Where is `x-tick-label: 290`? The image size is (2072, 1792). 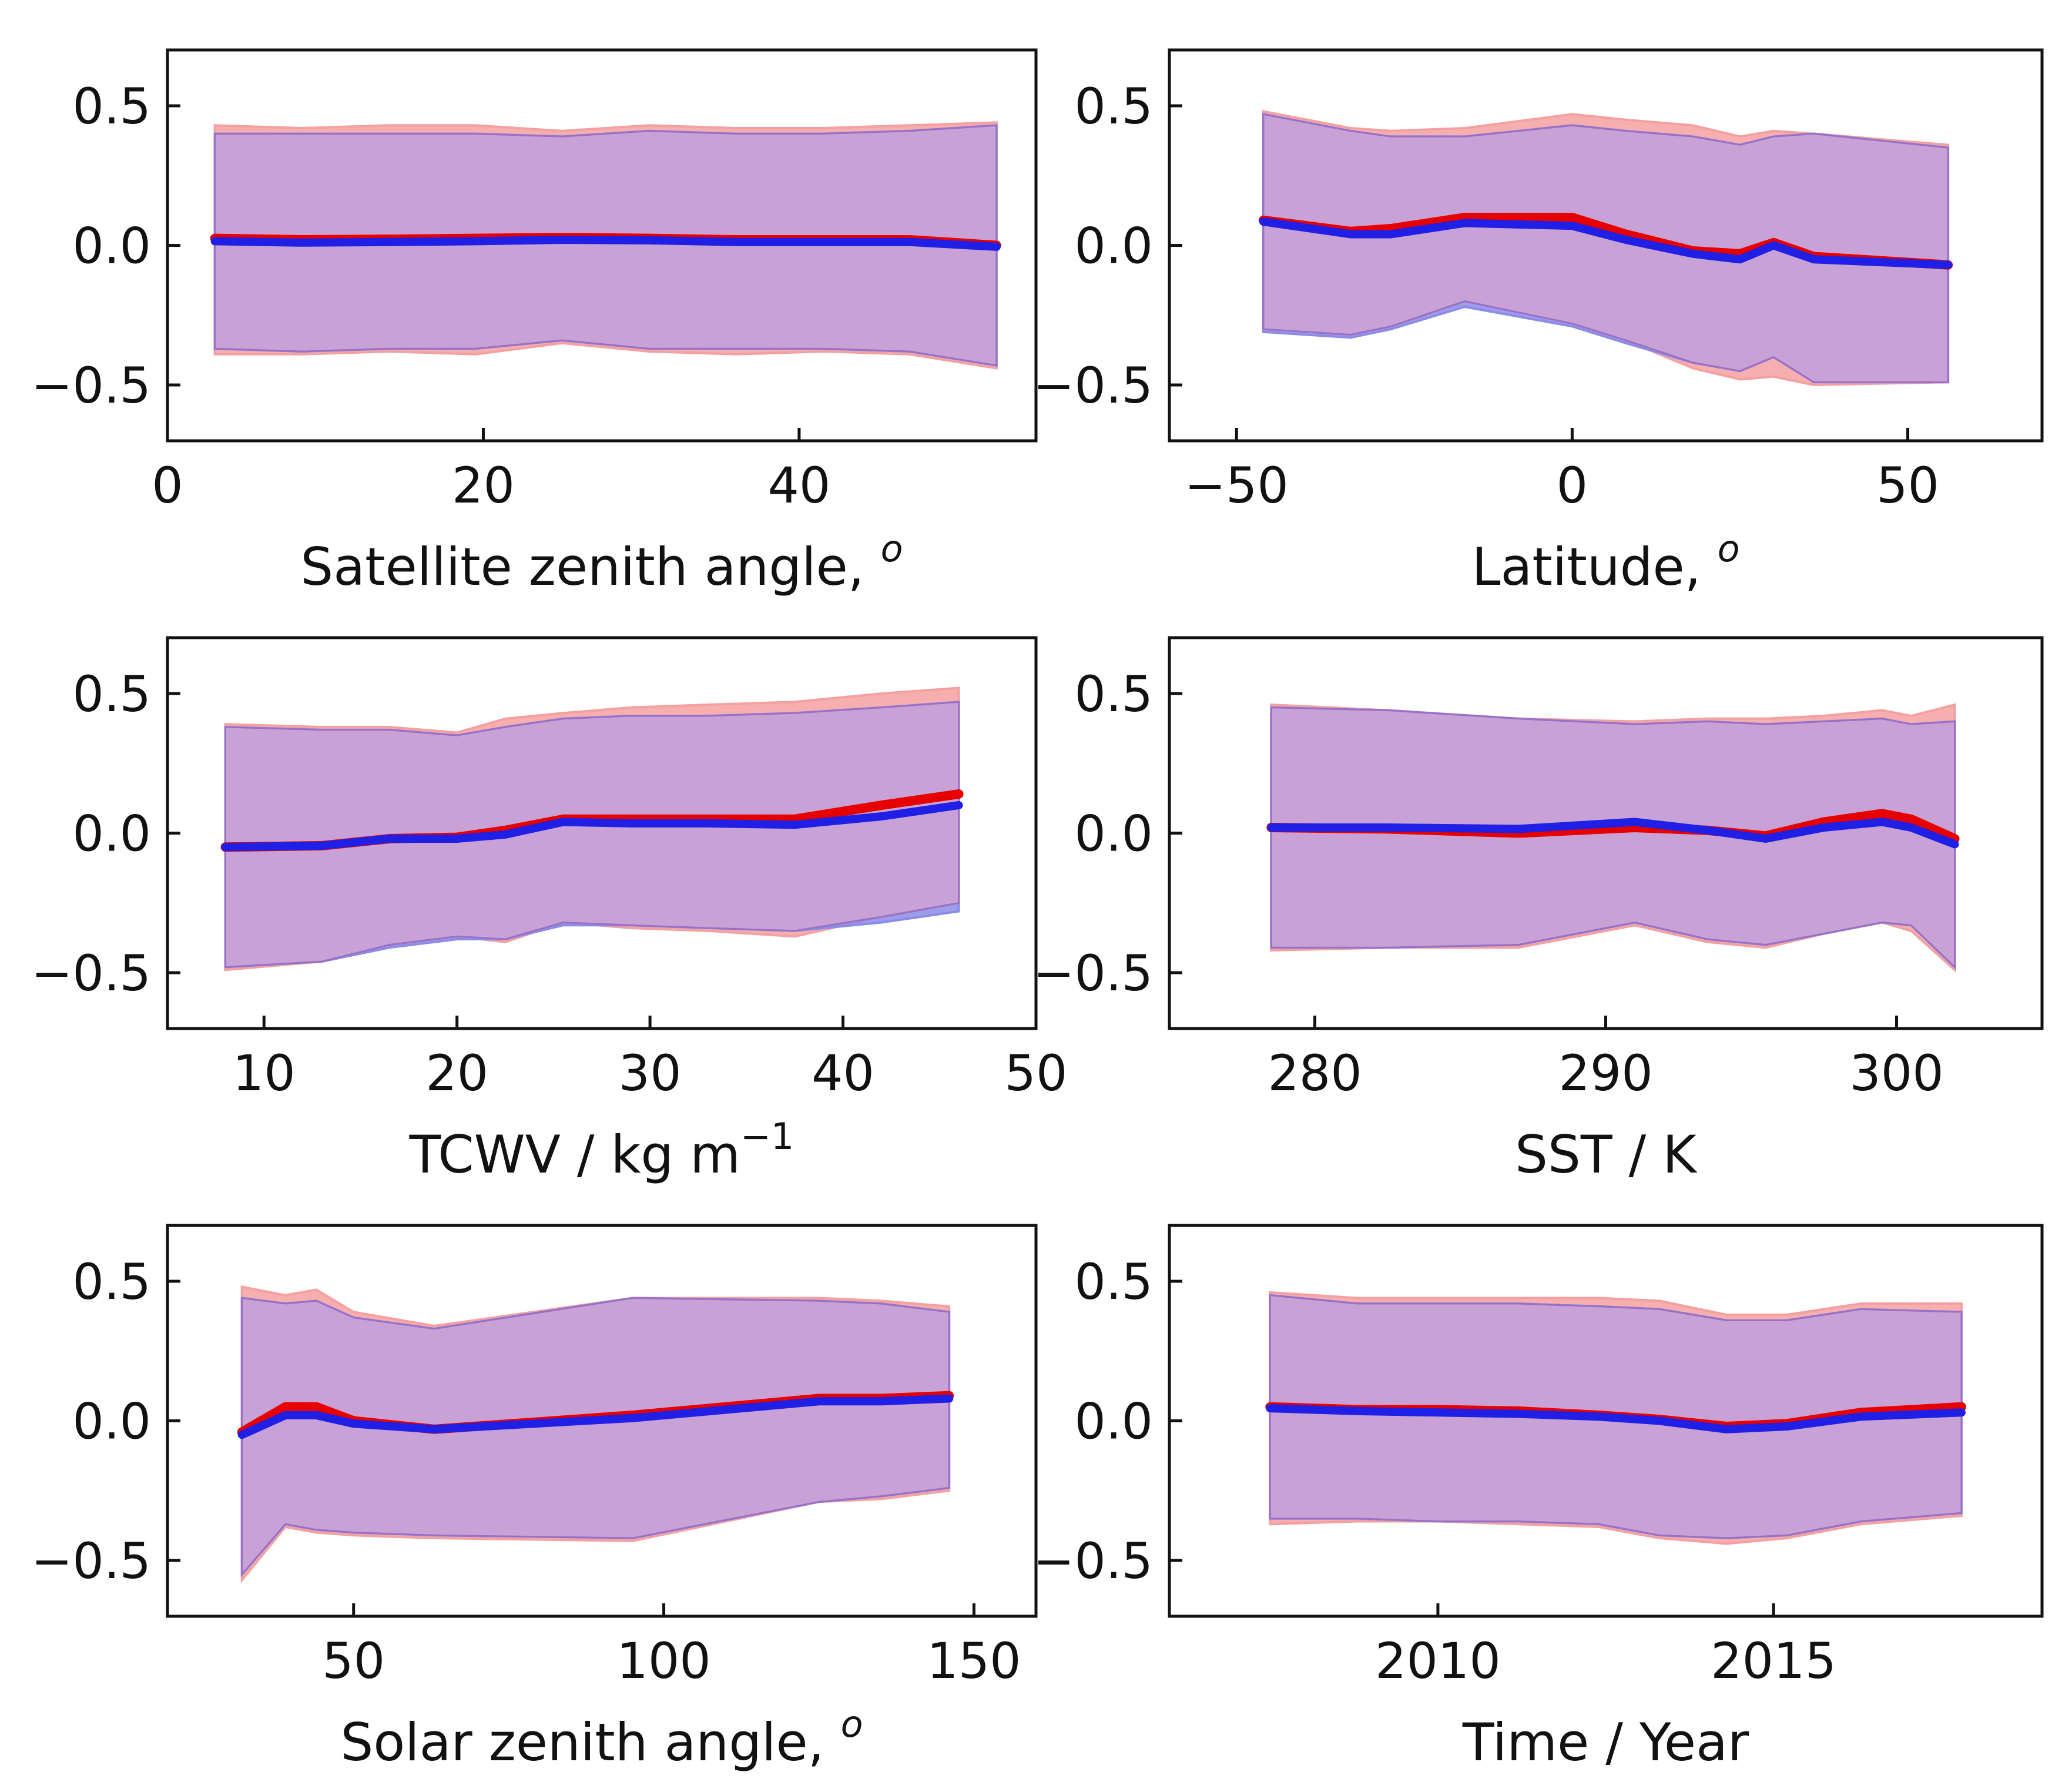
x-tick-label: 290 is located at coordinates (1605, 1073).